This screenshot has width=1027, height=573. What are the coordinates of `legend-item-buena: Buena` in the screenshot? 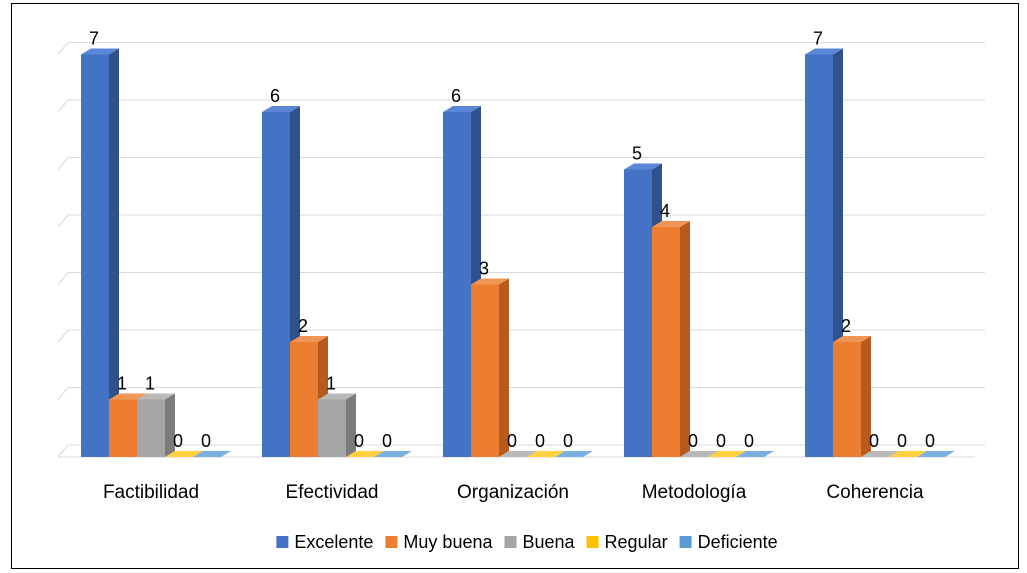 It's located at (540, 542).